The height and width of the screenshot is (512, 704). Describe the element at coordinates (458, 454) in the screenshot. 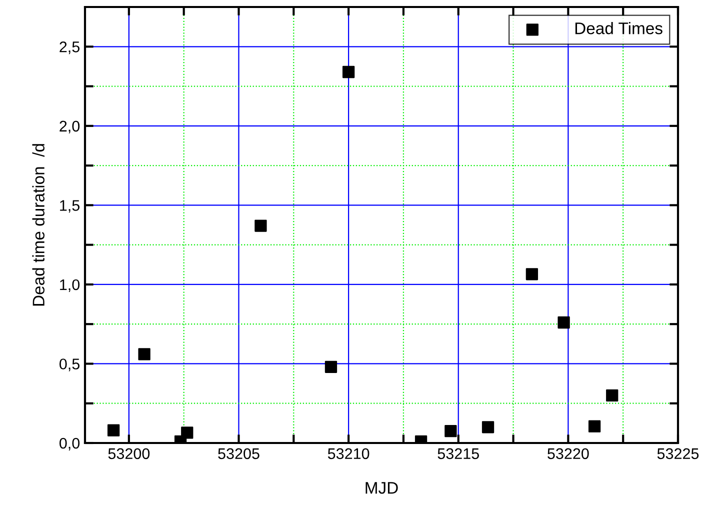

I see `x-tick-label: 53215` at that location.